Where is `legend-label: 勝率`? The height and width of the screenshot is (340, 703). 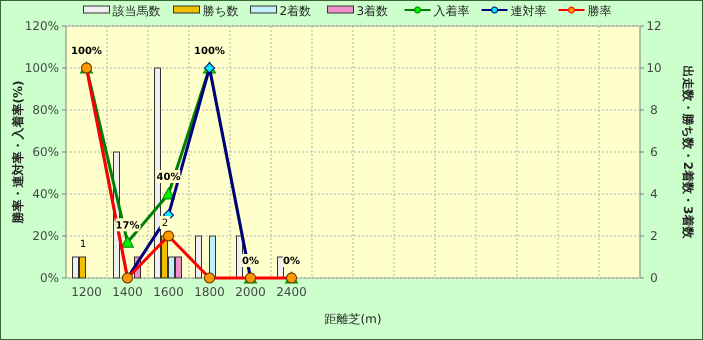 legend-label: 勝率 is located at coordinates (600, 11).